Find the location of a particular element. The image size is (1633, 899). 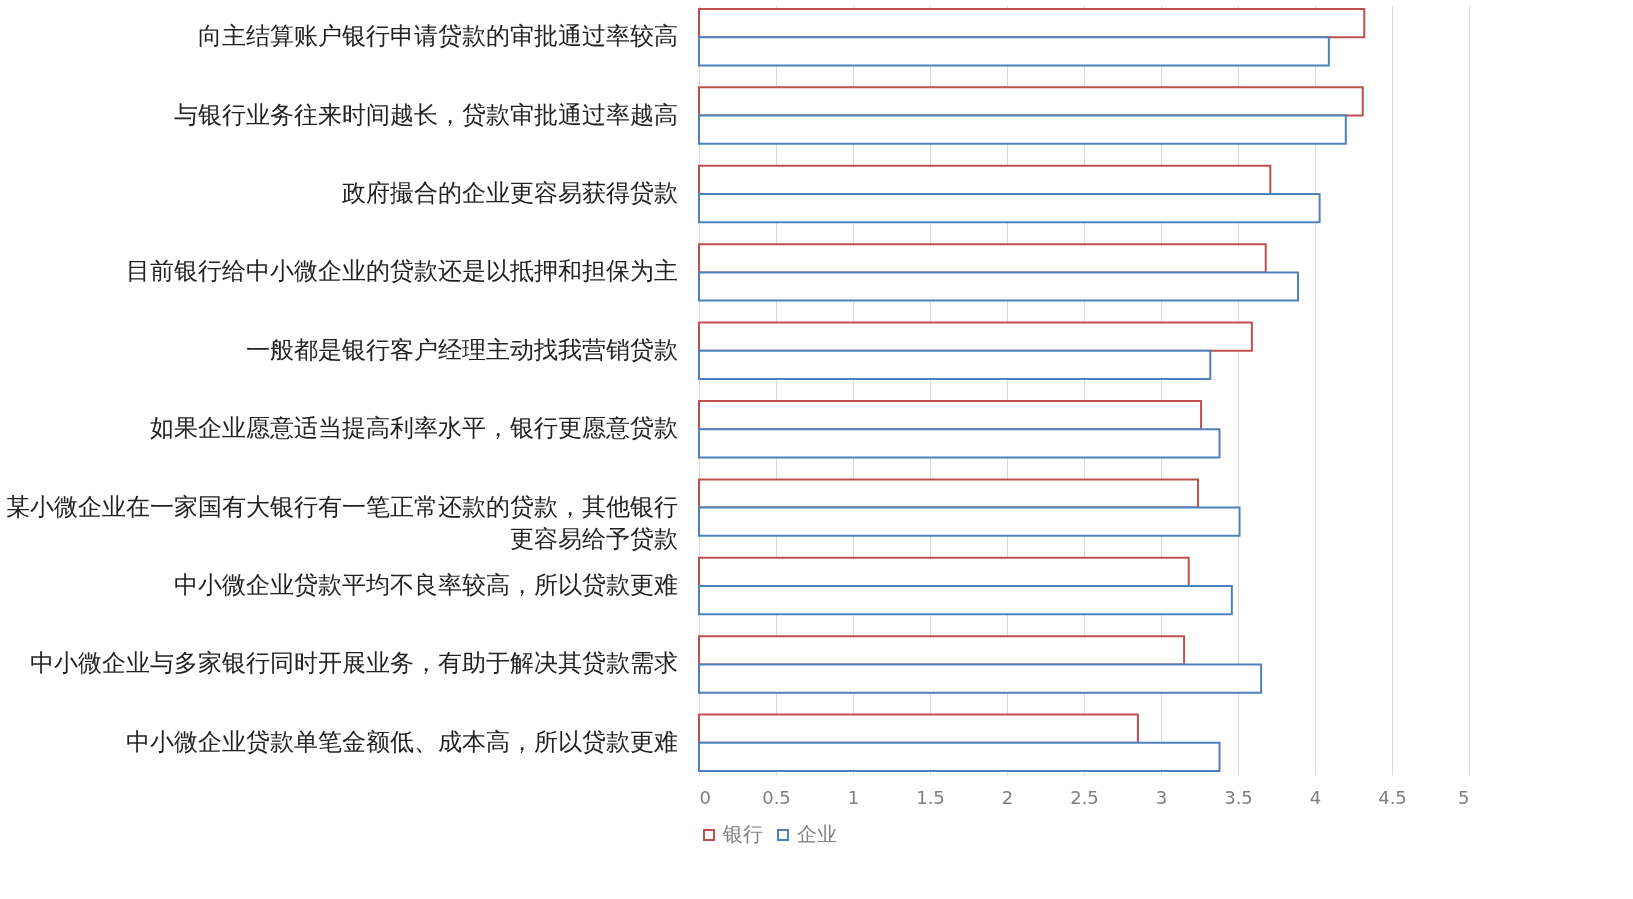

y-tick-label: 目前银行给中小微企业的贷款还是以抵押和担保为主 is located at coordinates (401, 271).